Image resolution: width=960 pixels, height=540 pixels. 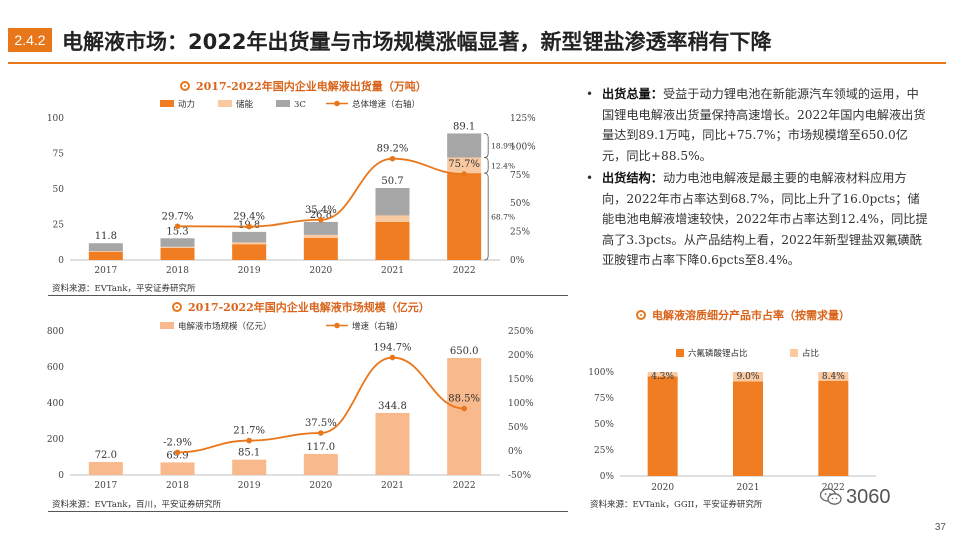 What do you see at coordinates (386, 104) in the screenshot?
I see `legend-label: 总体增速（右轴）` at bounding box center [386, 104].